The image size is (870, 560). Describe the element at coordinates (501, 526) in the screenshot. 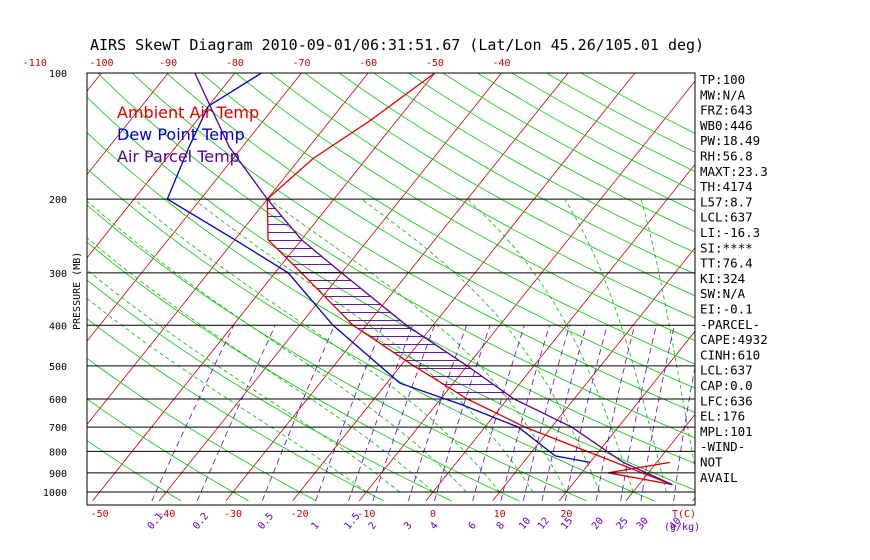

I see `mixing-ratio-tick-label: 8` at that location.